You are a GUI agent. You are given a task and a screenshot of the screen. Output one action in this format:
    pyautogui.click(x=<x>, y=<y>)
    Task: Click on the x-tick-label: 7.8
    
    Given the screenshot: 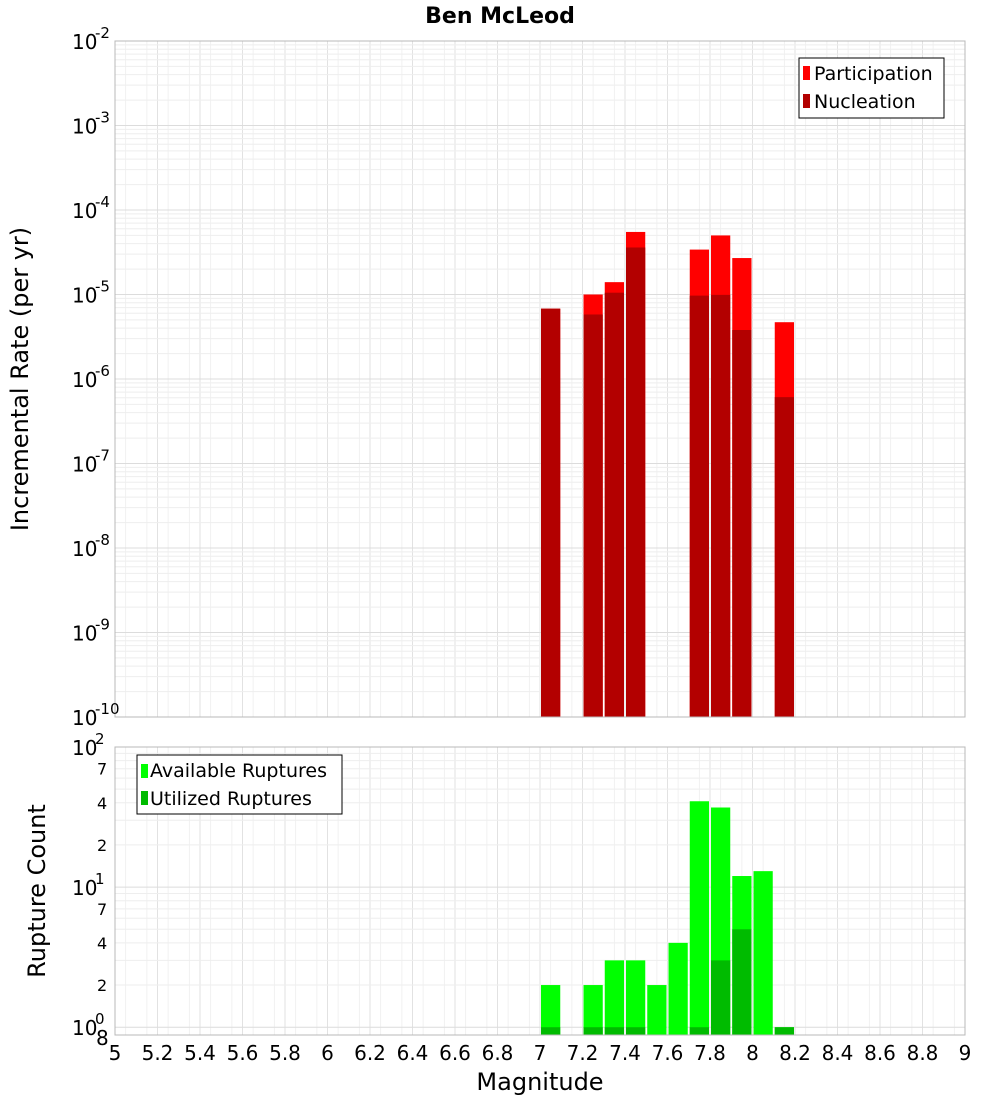 What is the action you would take?
    pyautogui.click(x=710, y=1053)
    